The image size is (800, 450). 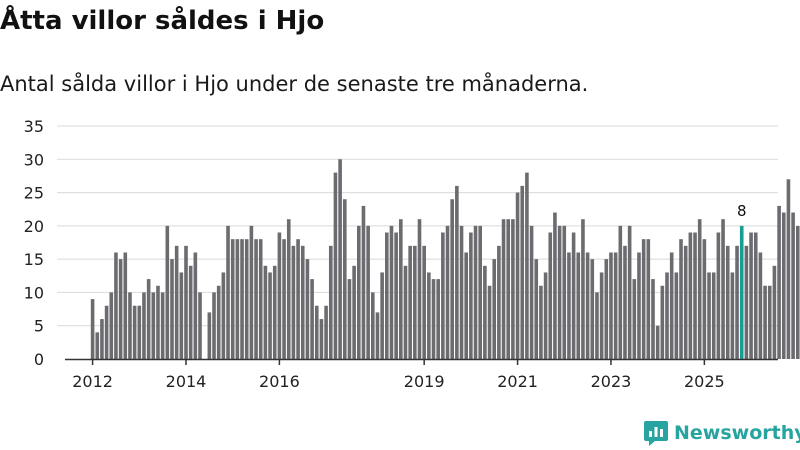 I want to click on y-tick-label: 30, so click(x=34, y=159).